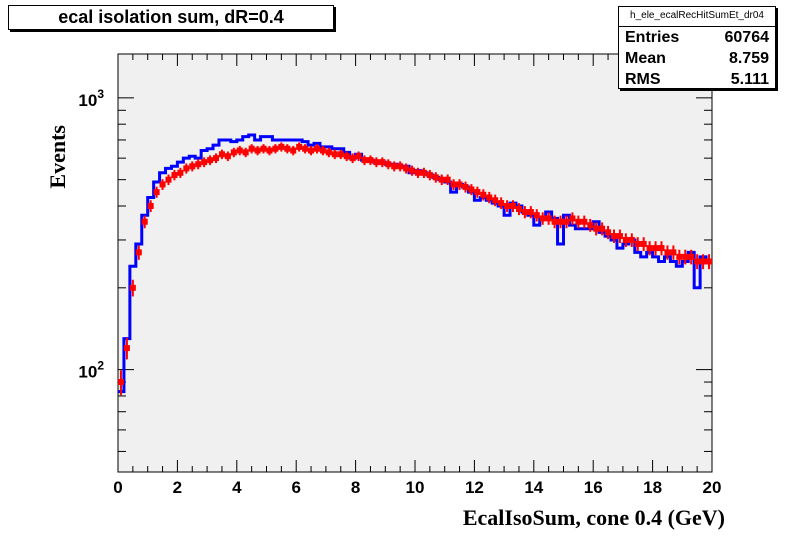  Describe the element at coordinates (697, 58) in the screenshot. I see `stats-row-mean: Mean 8.759` at that location.